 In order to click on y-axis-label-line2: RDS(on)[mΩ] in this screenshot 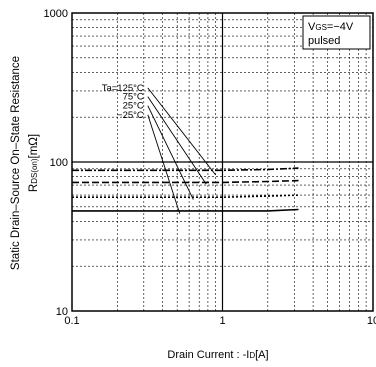, I will do `click(34, 163)`.